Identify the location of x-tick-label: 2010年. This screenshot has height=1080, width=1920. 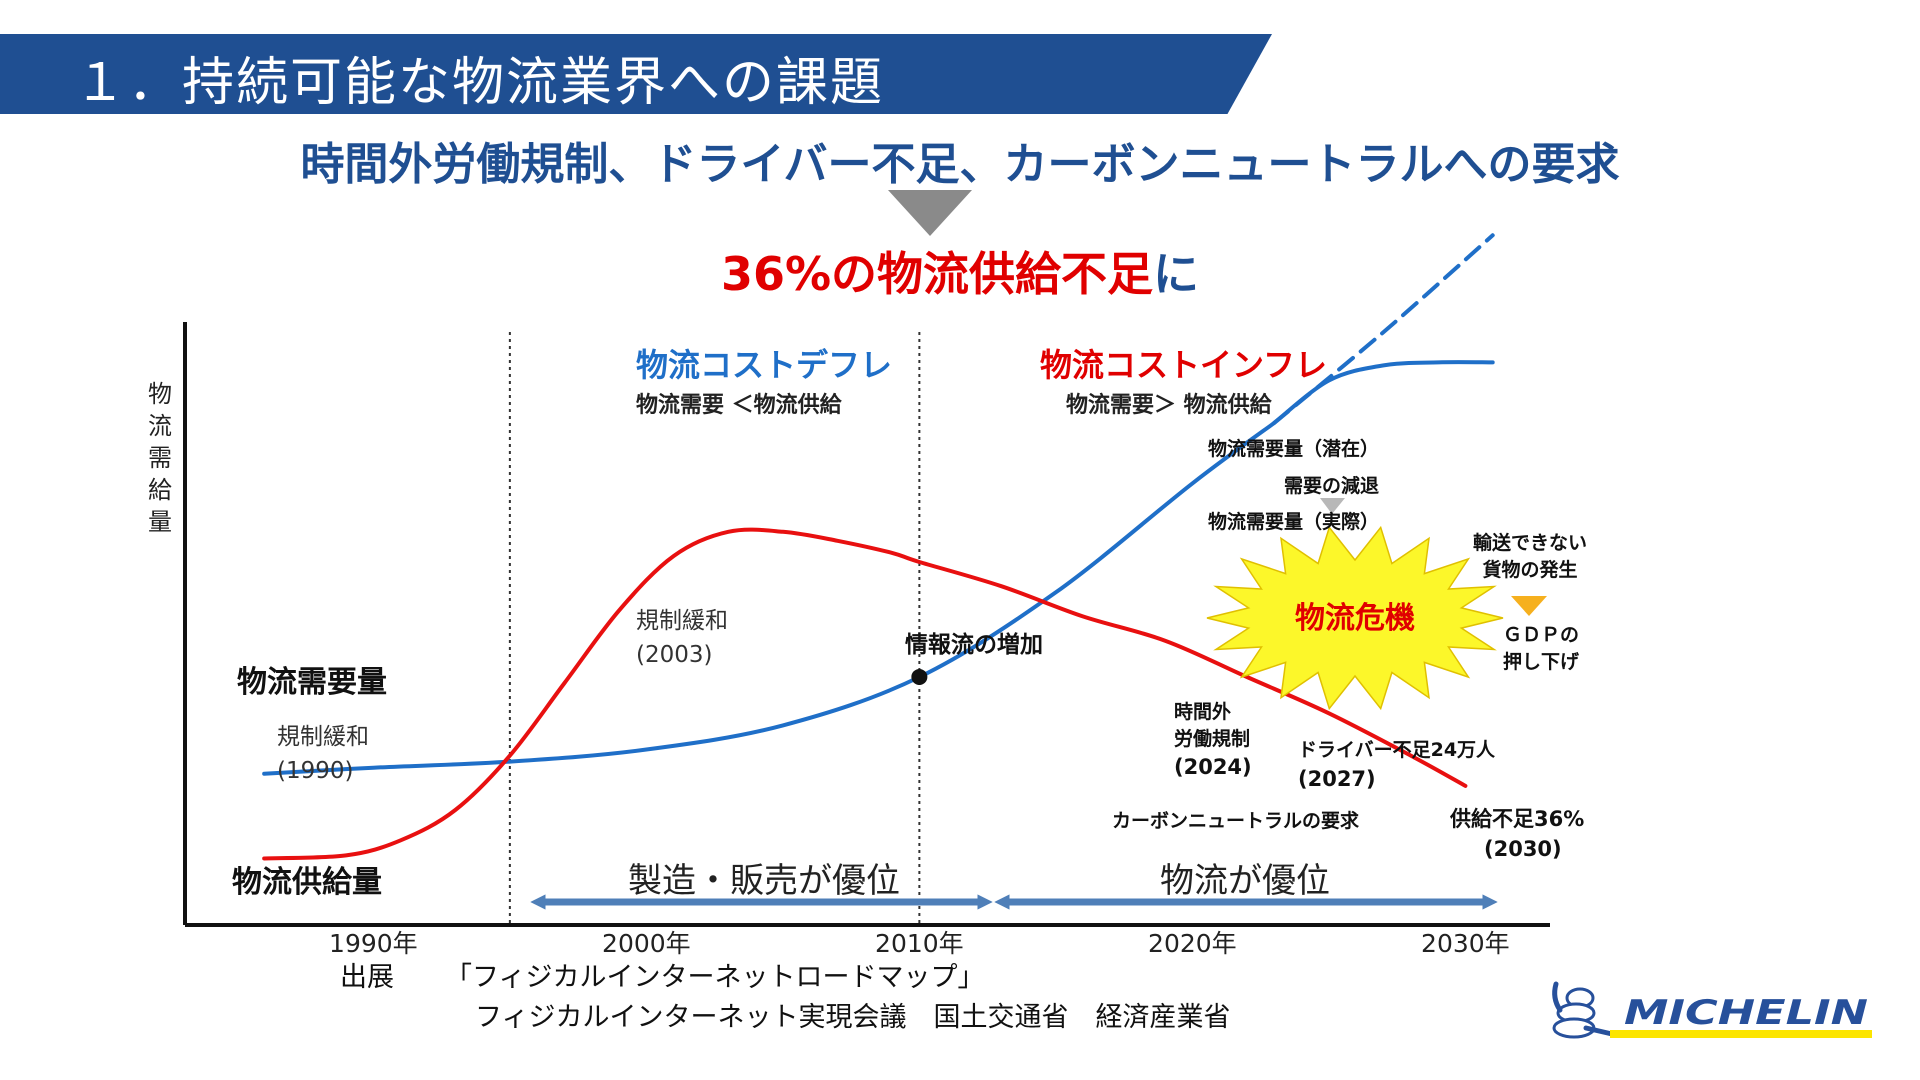
(919, 943).